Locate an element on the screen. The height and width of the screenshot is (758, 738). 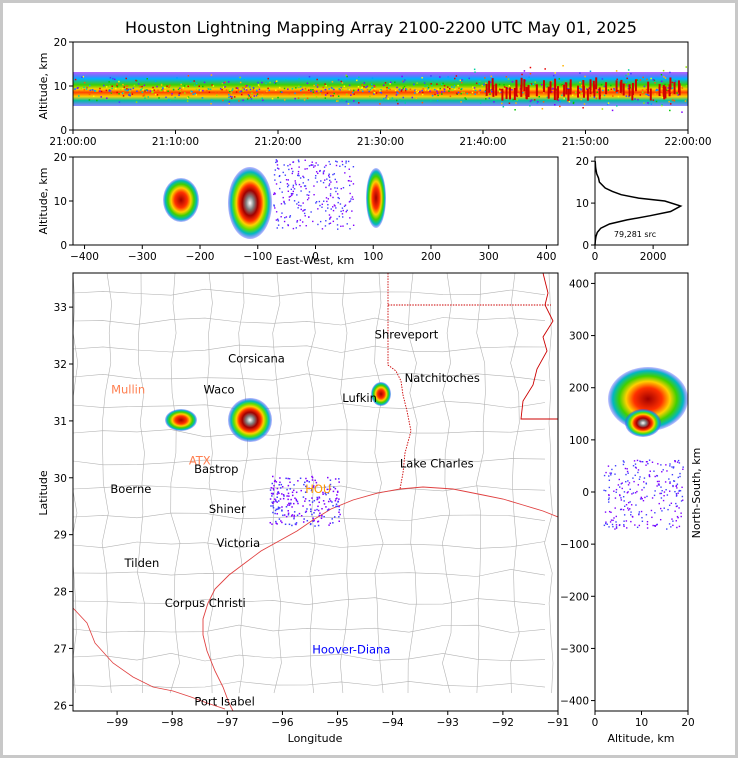
lat-label: 28 is located at coordinates (60, 593).